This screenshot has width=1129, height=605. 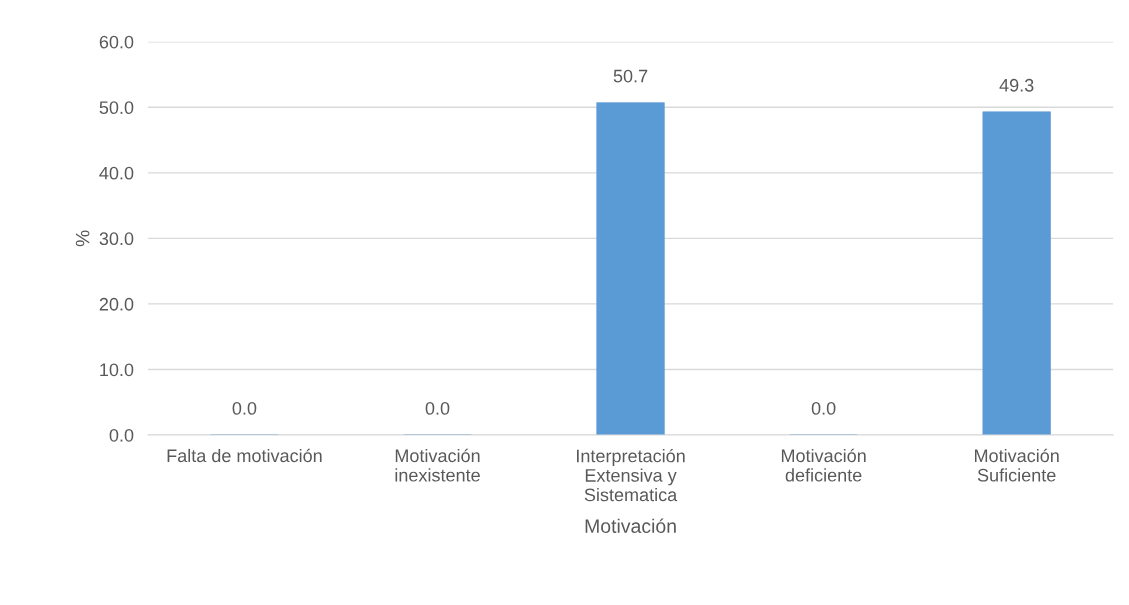 I want to click on x-tick-label: Interpretación Extensiva y Sistematica, so click(x=631, y=475).